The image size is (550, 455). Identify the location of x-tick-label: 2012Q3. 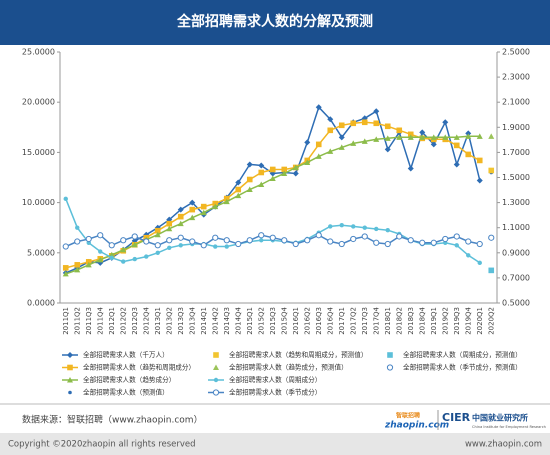
(135, 321).